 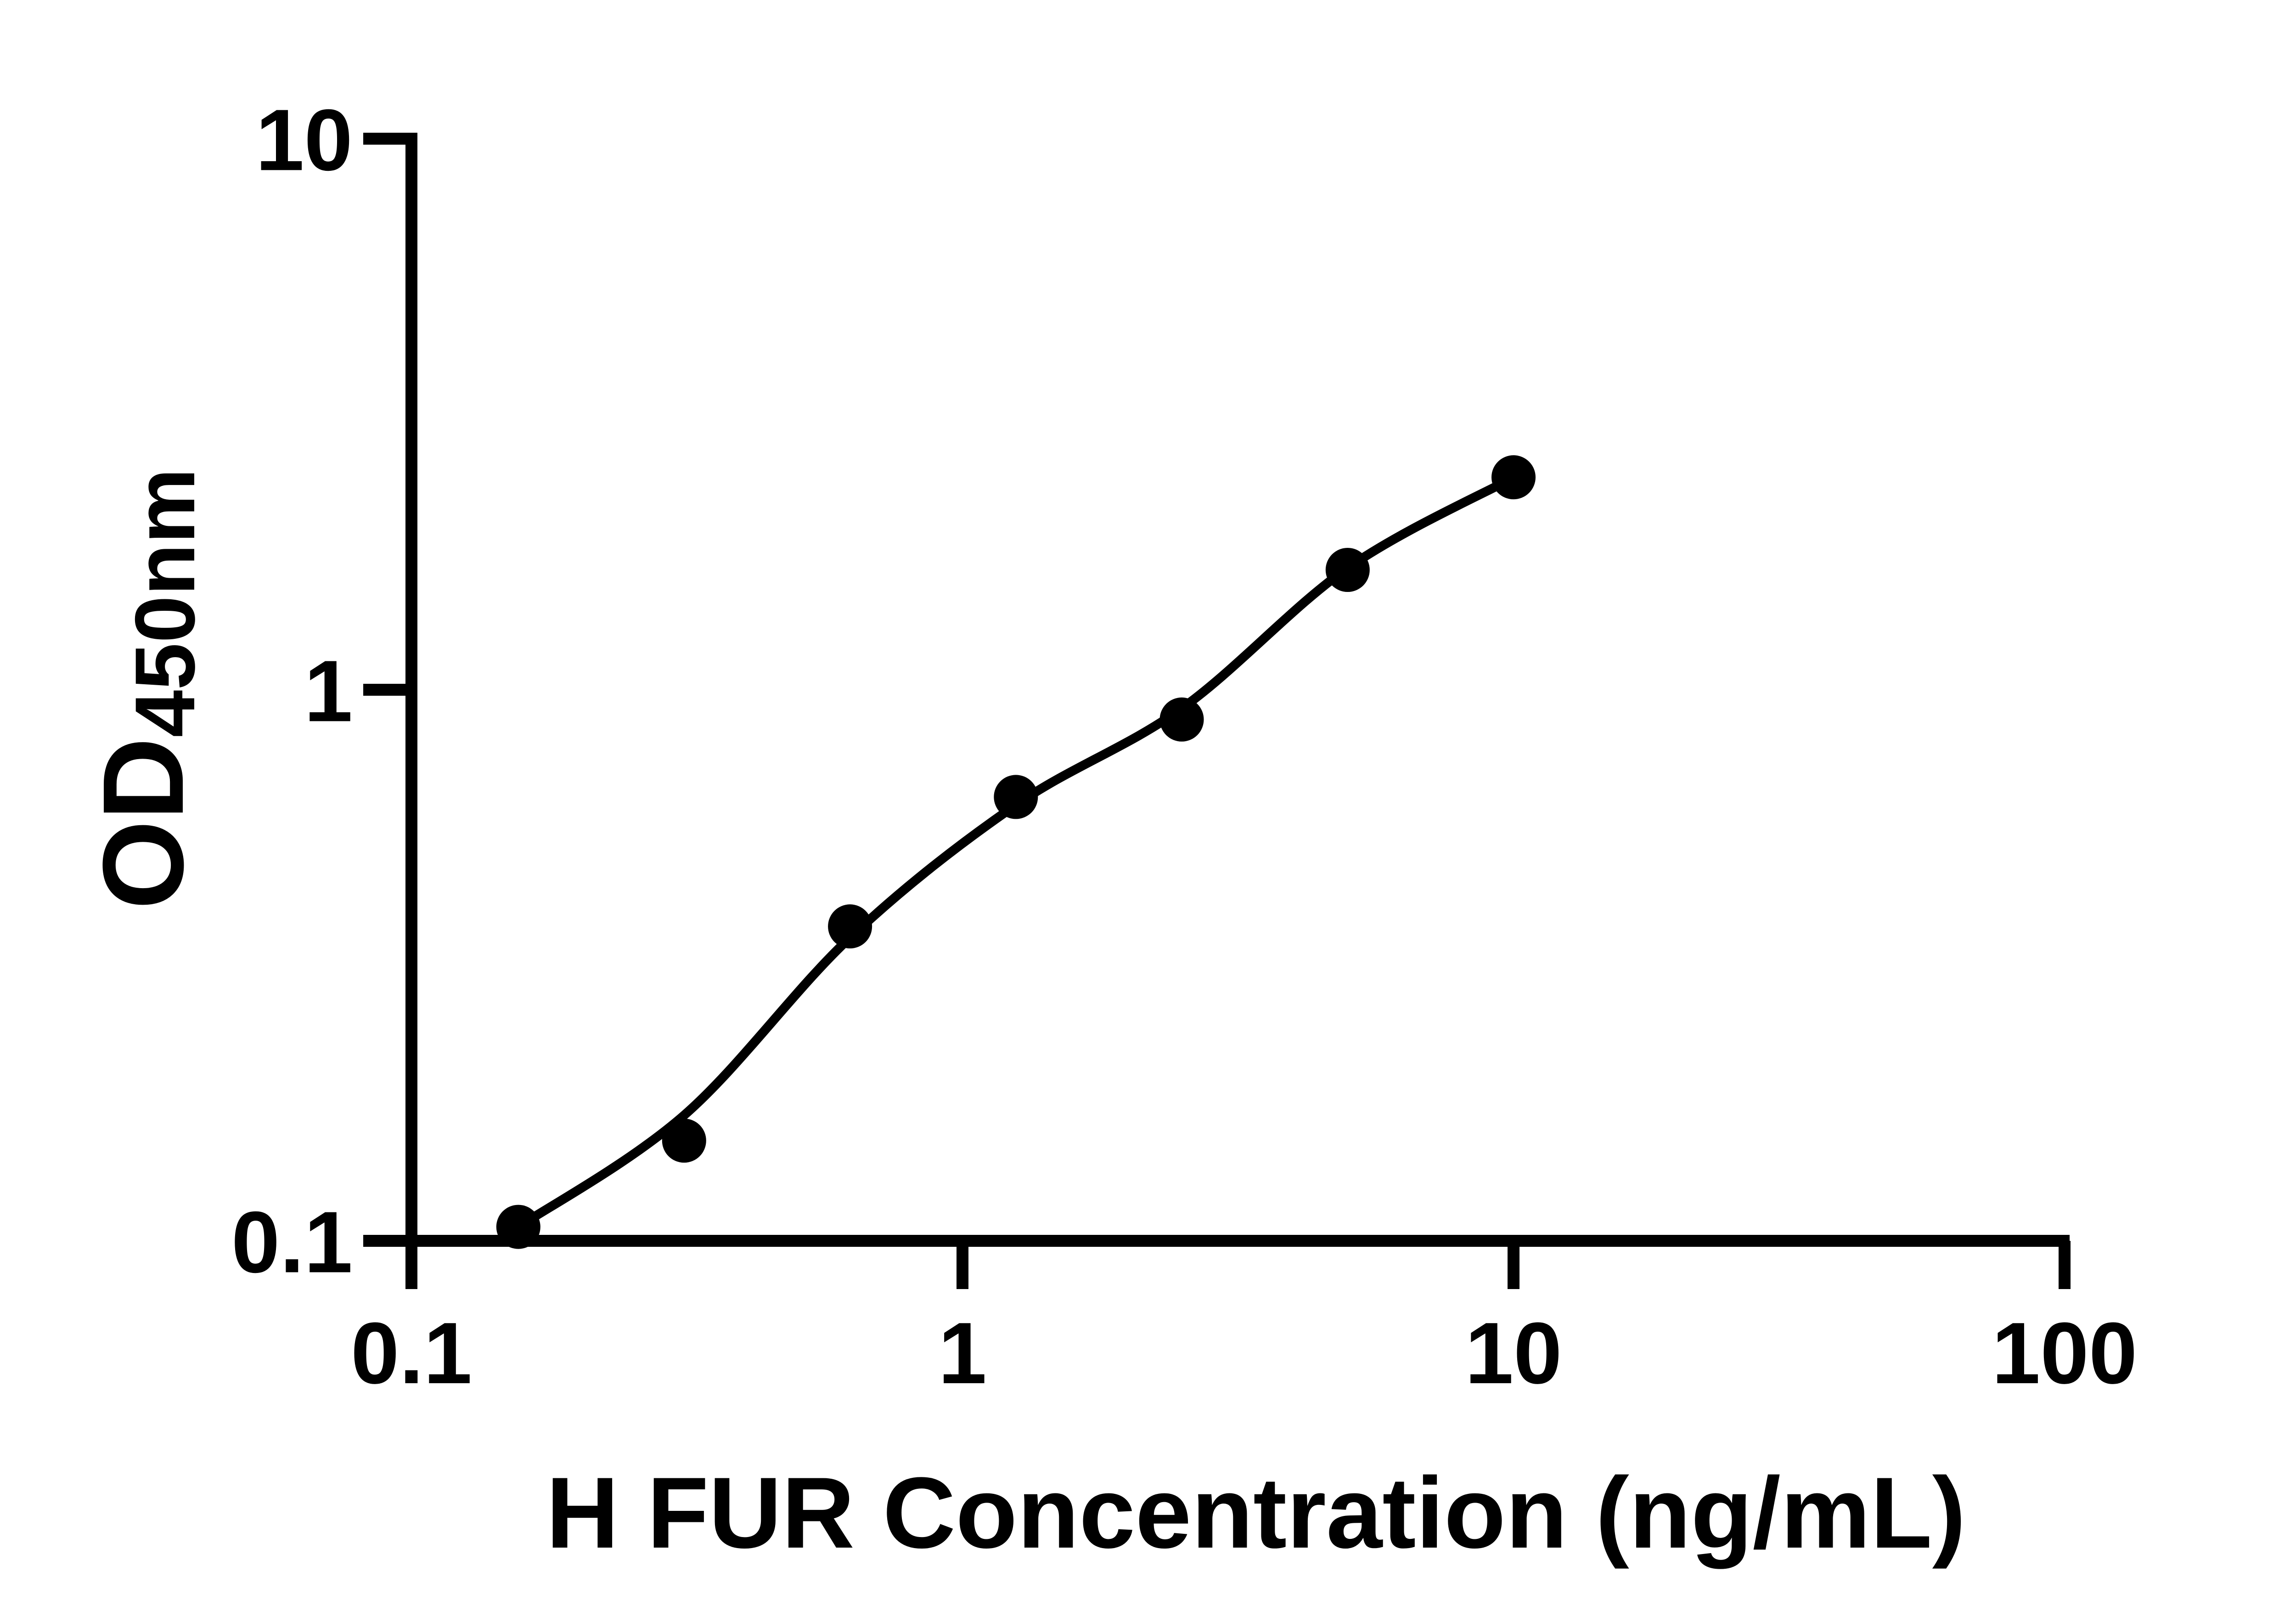 What do you see at coordinates (1244, 1354) in the screenshot?
I see `x-axis-tick-labels: 0.1 1 10 100` at bounding box center [1244, 1354].